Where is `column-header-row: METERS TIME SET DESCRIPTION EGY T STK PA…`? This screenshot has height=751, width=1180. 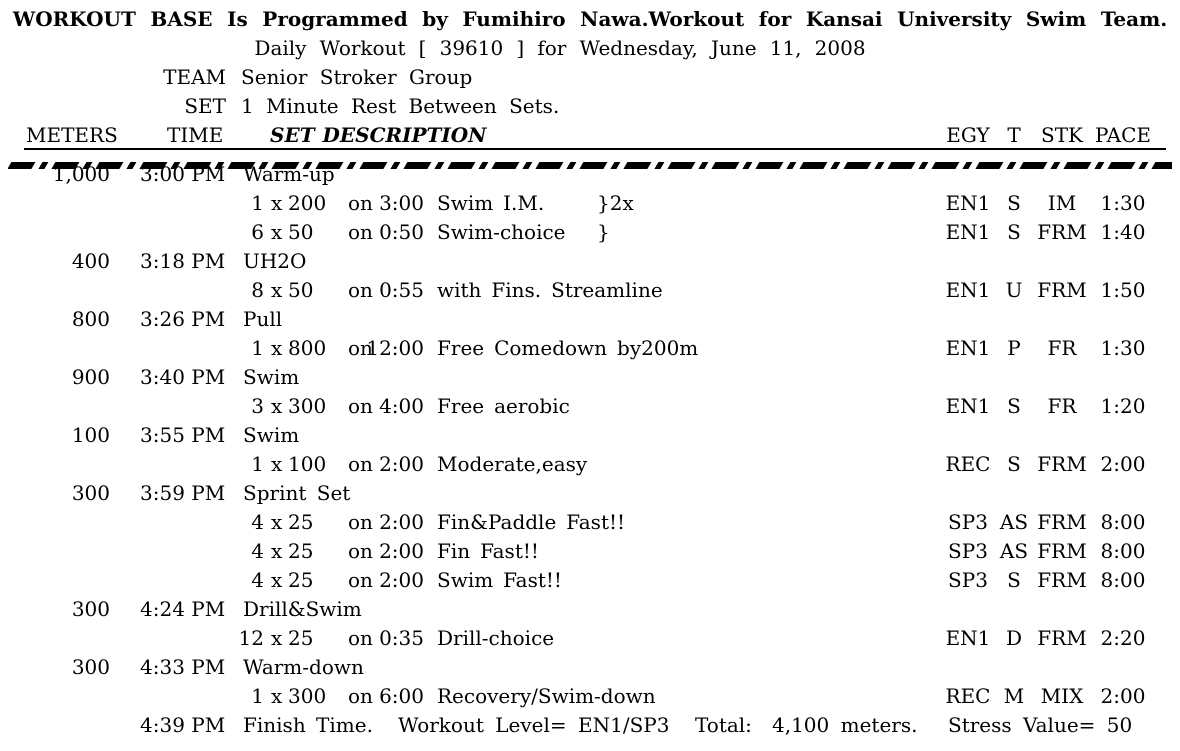 column-header-row: METERS TIME SET DESCRIPTION EGY T STK PA… is located at coordinates (590, 135).